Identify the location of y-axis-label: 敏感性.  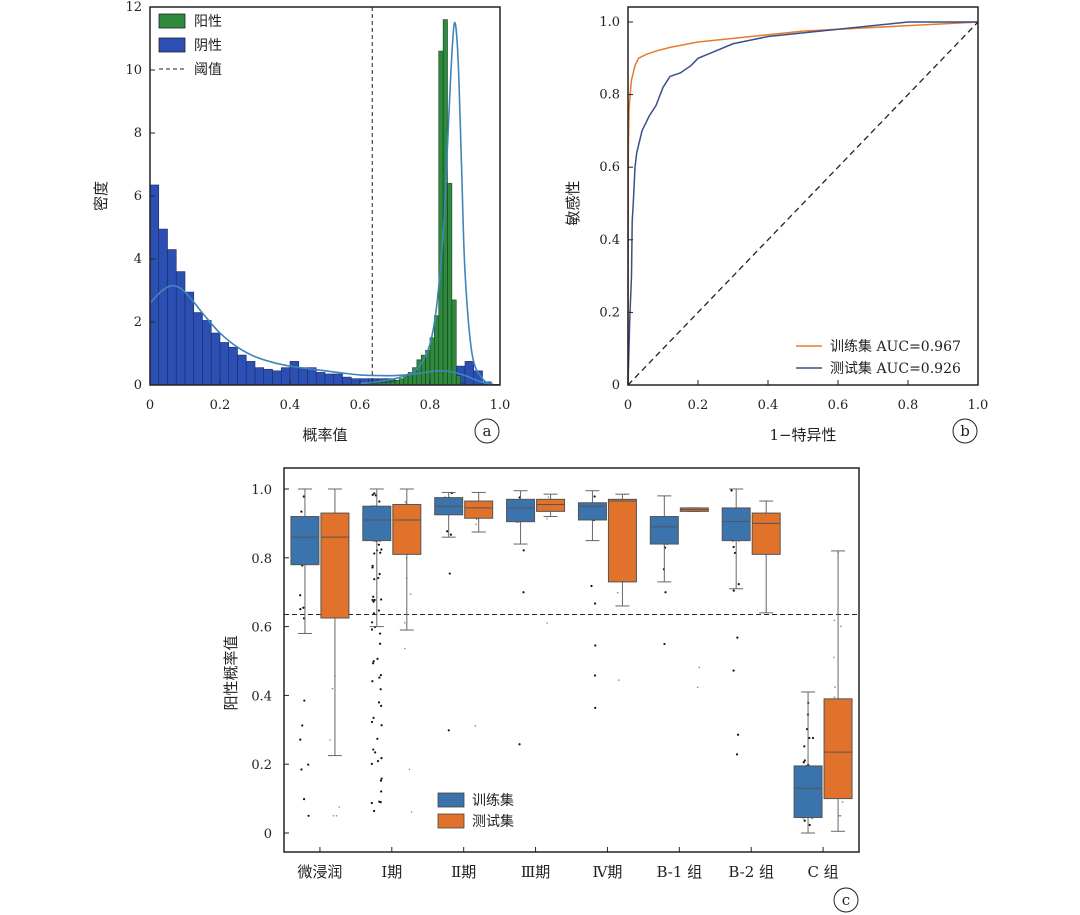
(573, 202).